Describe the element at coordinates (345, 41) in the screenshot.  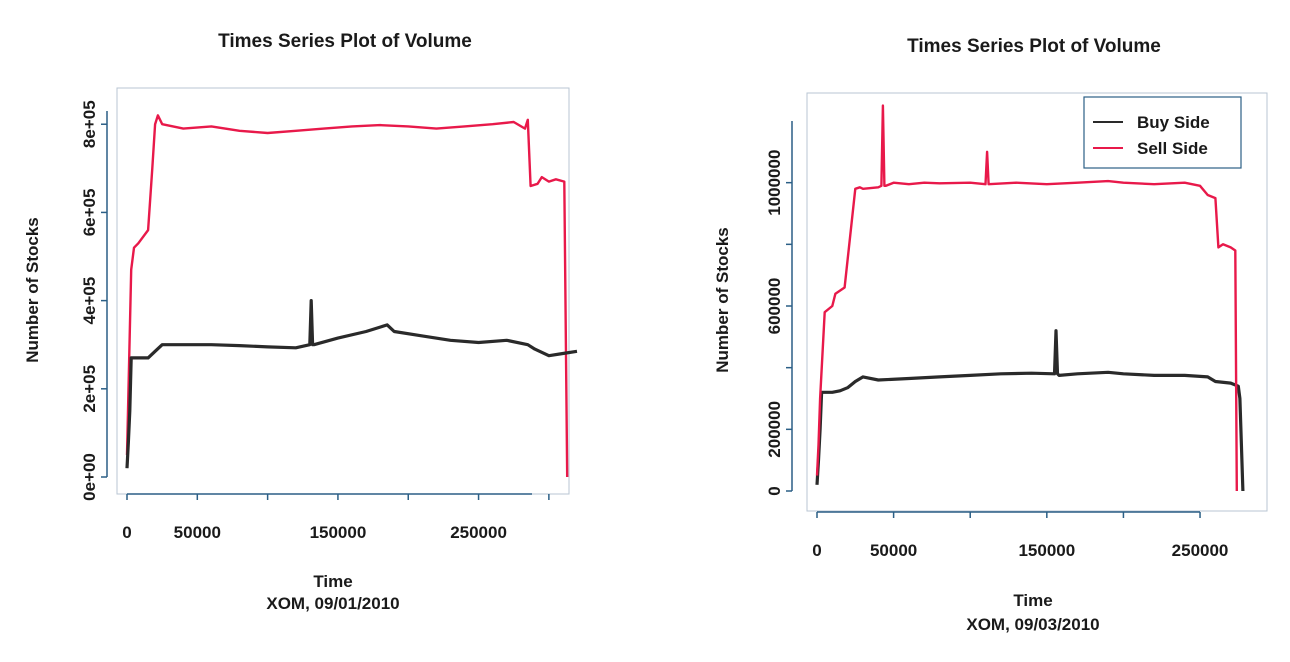
I see `chart-left-title: Times Series Plot of Volume` at that location.